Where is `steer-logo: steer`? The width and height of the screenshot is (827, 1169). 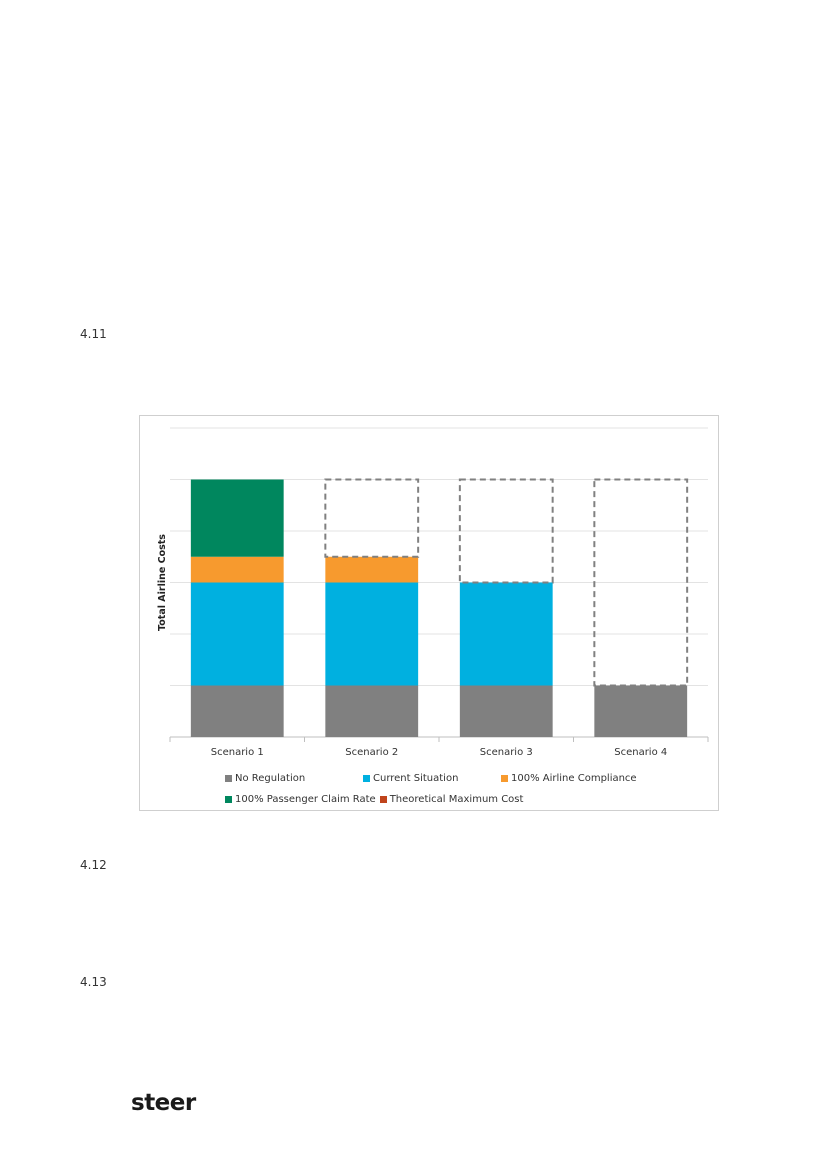
steer-logo: steer is located at coordinates (163, 1103).